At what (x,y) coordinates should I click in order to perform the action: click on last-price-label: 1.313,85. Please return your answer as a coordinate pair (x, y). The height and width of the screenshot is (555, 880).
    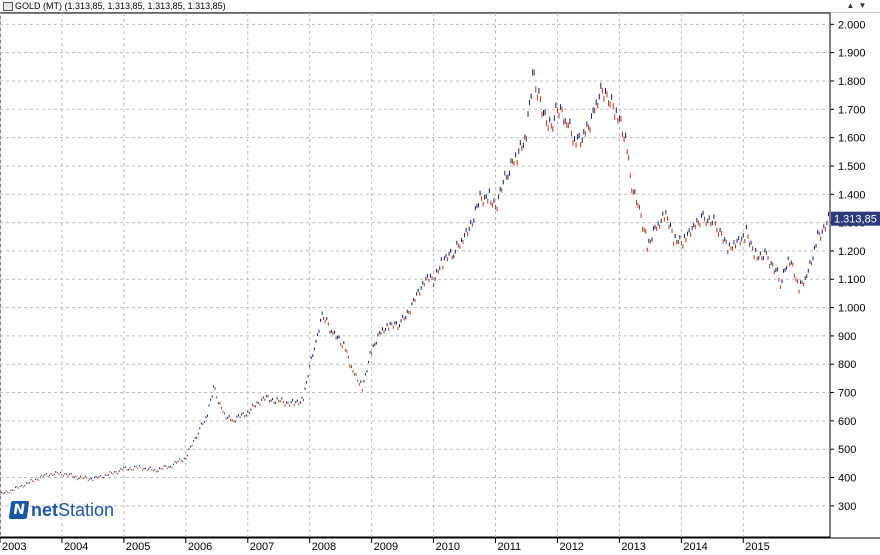
    Looking at the image, I should click on (855, 220).